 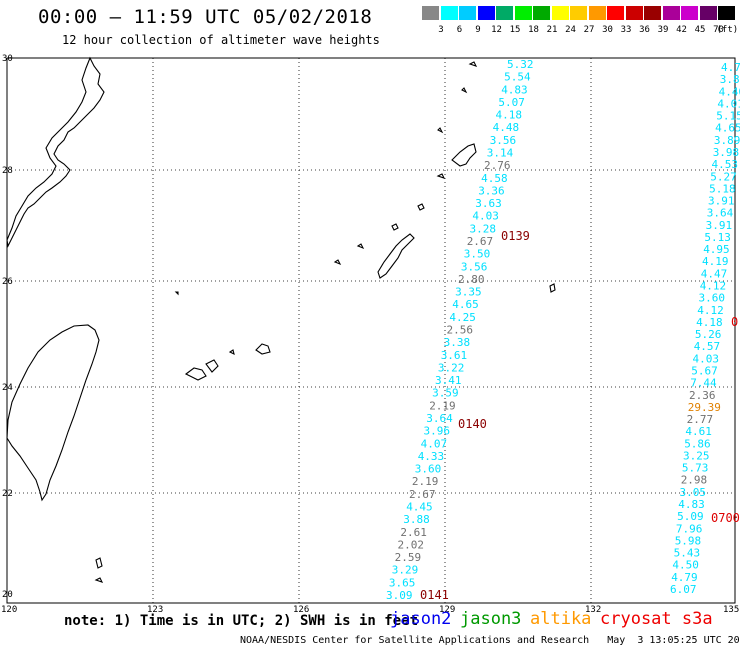 I want to click on wave-height-value: 3.88, so click(x=416, y=519).